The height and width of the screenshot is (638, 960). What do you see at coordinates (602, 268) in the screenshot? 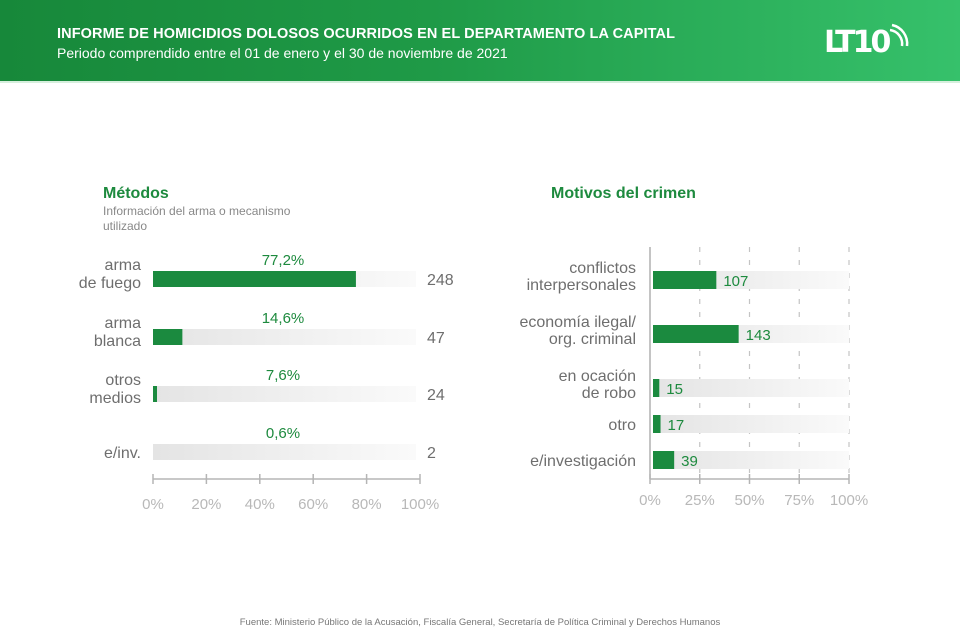
I see `category-label: conflictos` at bounding box center [602, 268].